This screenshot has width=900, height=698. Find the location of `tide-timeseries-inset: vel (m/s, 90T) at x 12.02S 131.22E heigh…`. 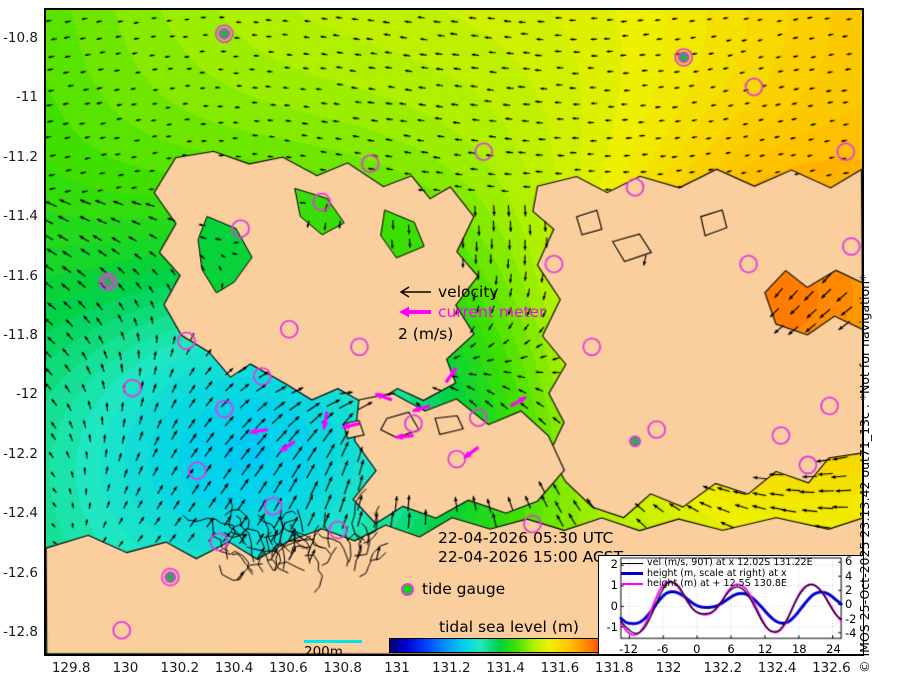

tide-timeseries-inset: vel (m/s, 90T) at x 12.02S 131.22E heigh… is located at coordinates (731, 605).